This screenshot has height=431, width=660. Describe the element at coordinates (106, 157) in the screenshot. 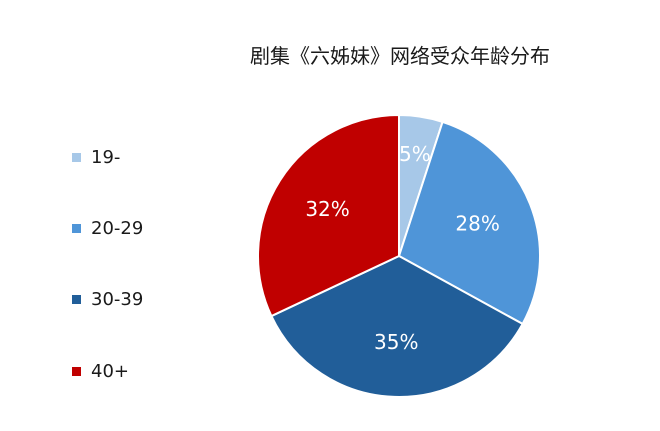

I see `legend-label-19-: 19-` at that location.